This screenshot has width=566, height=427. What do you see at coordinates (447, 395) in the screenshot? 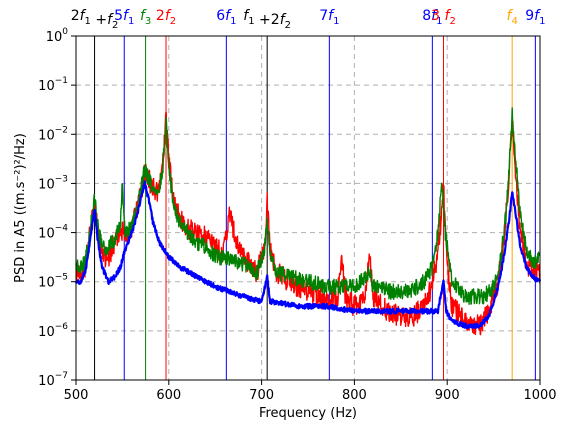
I see `x-tick-label: 900` at bounding box center [447, 395].